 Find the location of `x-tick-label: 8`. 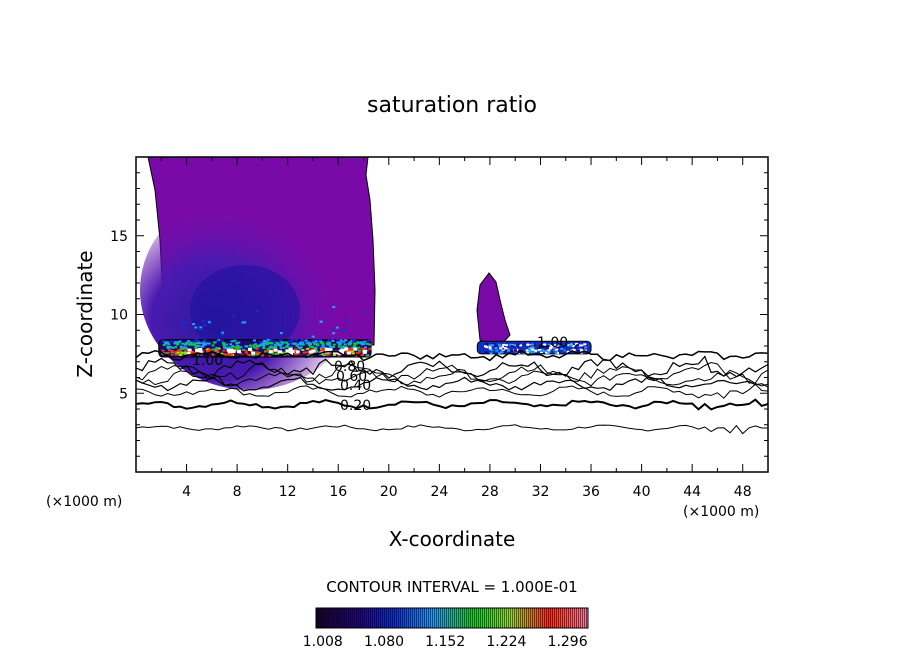

x-tick-label: 8 is located at coordinates (237, 492).